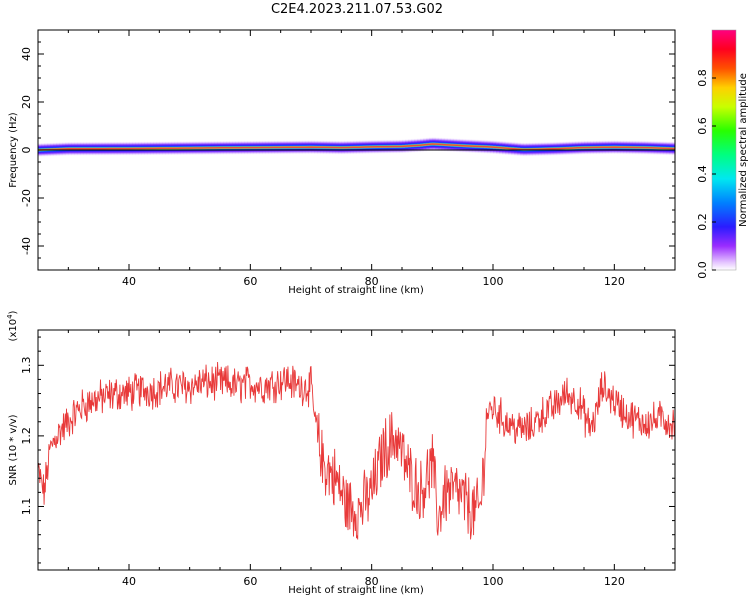 This screenshot has width=750, height=600. What do you see at coordinates (26, 102) in the screenshot?
I see `spectrogram-y-tick-label: 20` at bounding box center [26, 102].